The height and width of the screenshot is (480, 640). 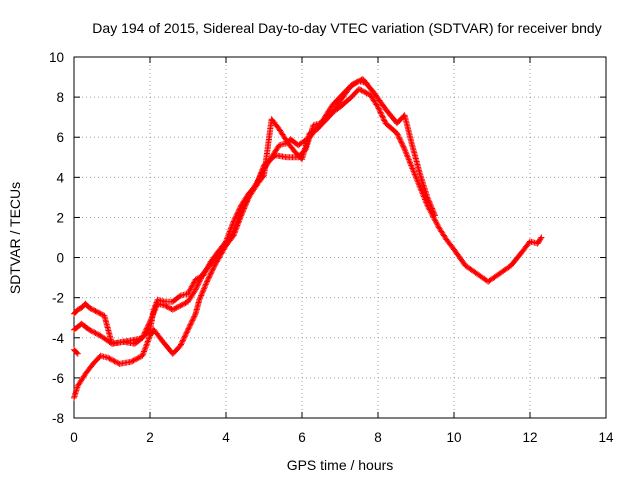 What do you see at coordinates (74, 437) in the screenshot?
I see `x-tick-label: 0` at bounding box center [74, 437].